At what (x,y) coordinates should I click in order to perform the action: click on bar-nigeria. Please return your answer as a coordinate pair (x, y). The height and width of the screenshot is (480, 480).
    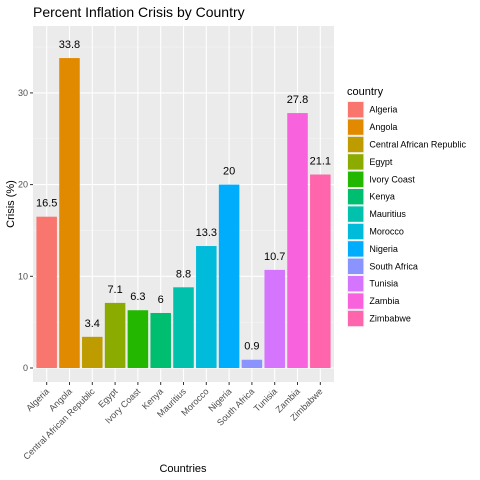
    Looking at the image, I should click on (229, 276).